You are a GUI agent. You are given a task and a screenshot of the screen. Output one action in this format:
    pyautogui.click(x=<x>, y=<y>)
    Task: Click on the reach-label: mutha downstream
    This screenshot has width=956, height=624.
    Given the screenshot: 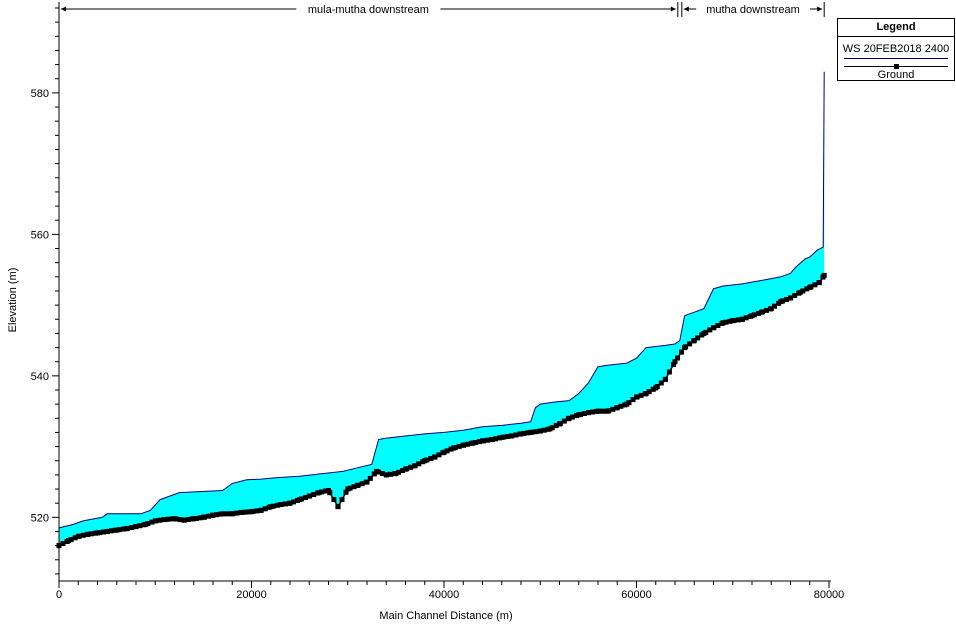 What is the action you would take?
    pyautogui.click(x=753, y=10)
    